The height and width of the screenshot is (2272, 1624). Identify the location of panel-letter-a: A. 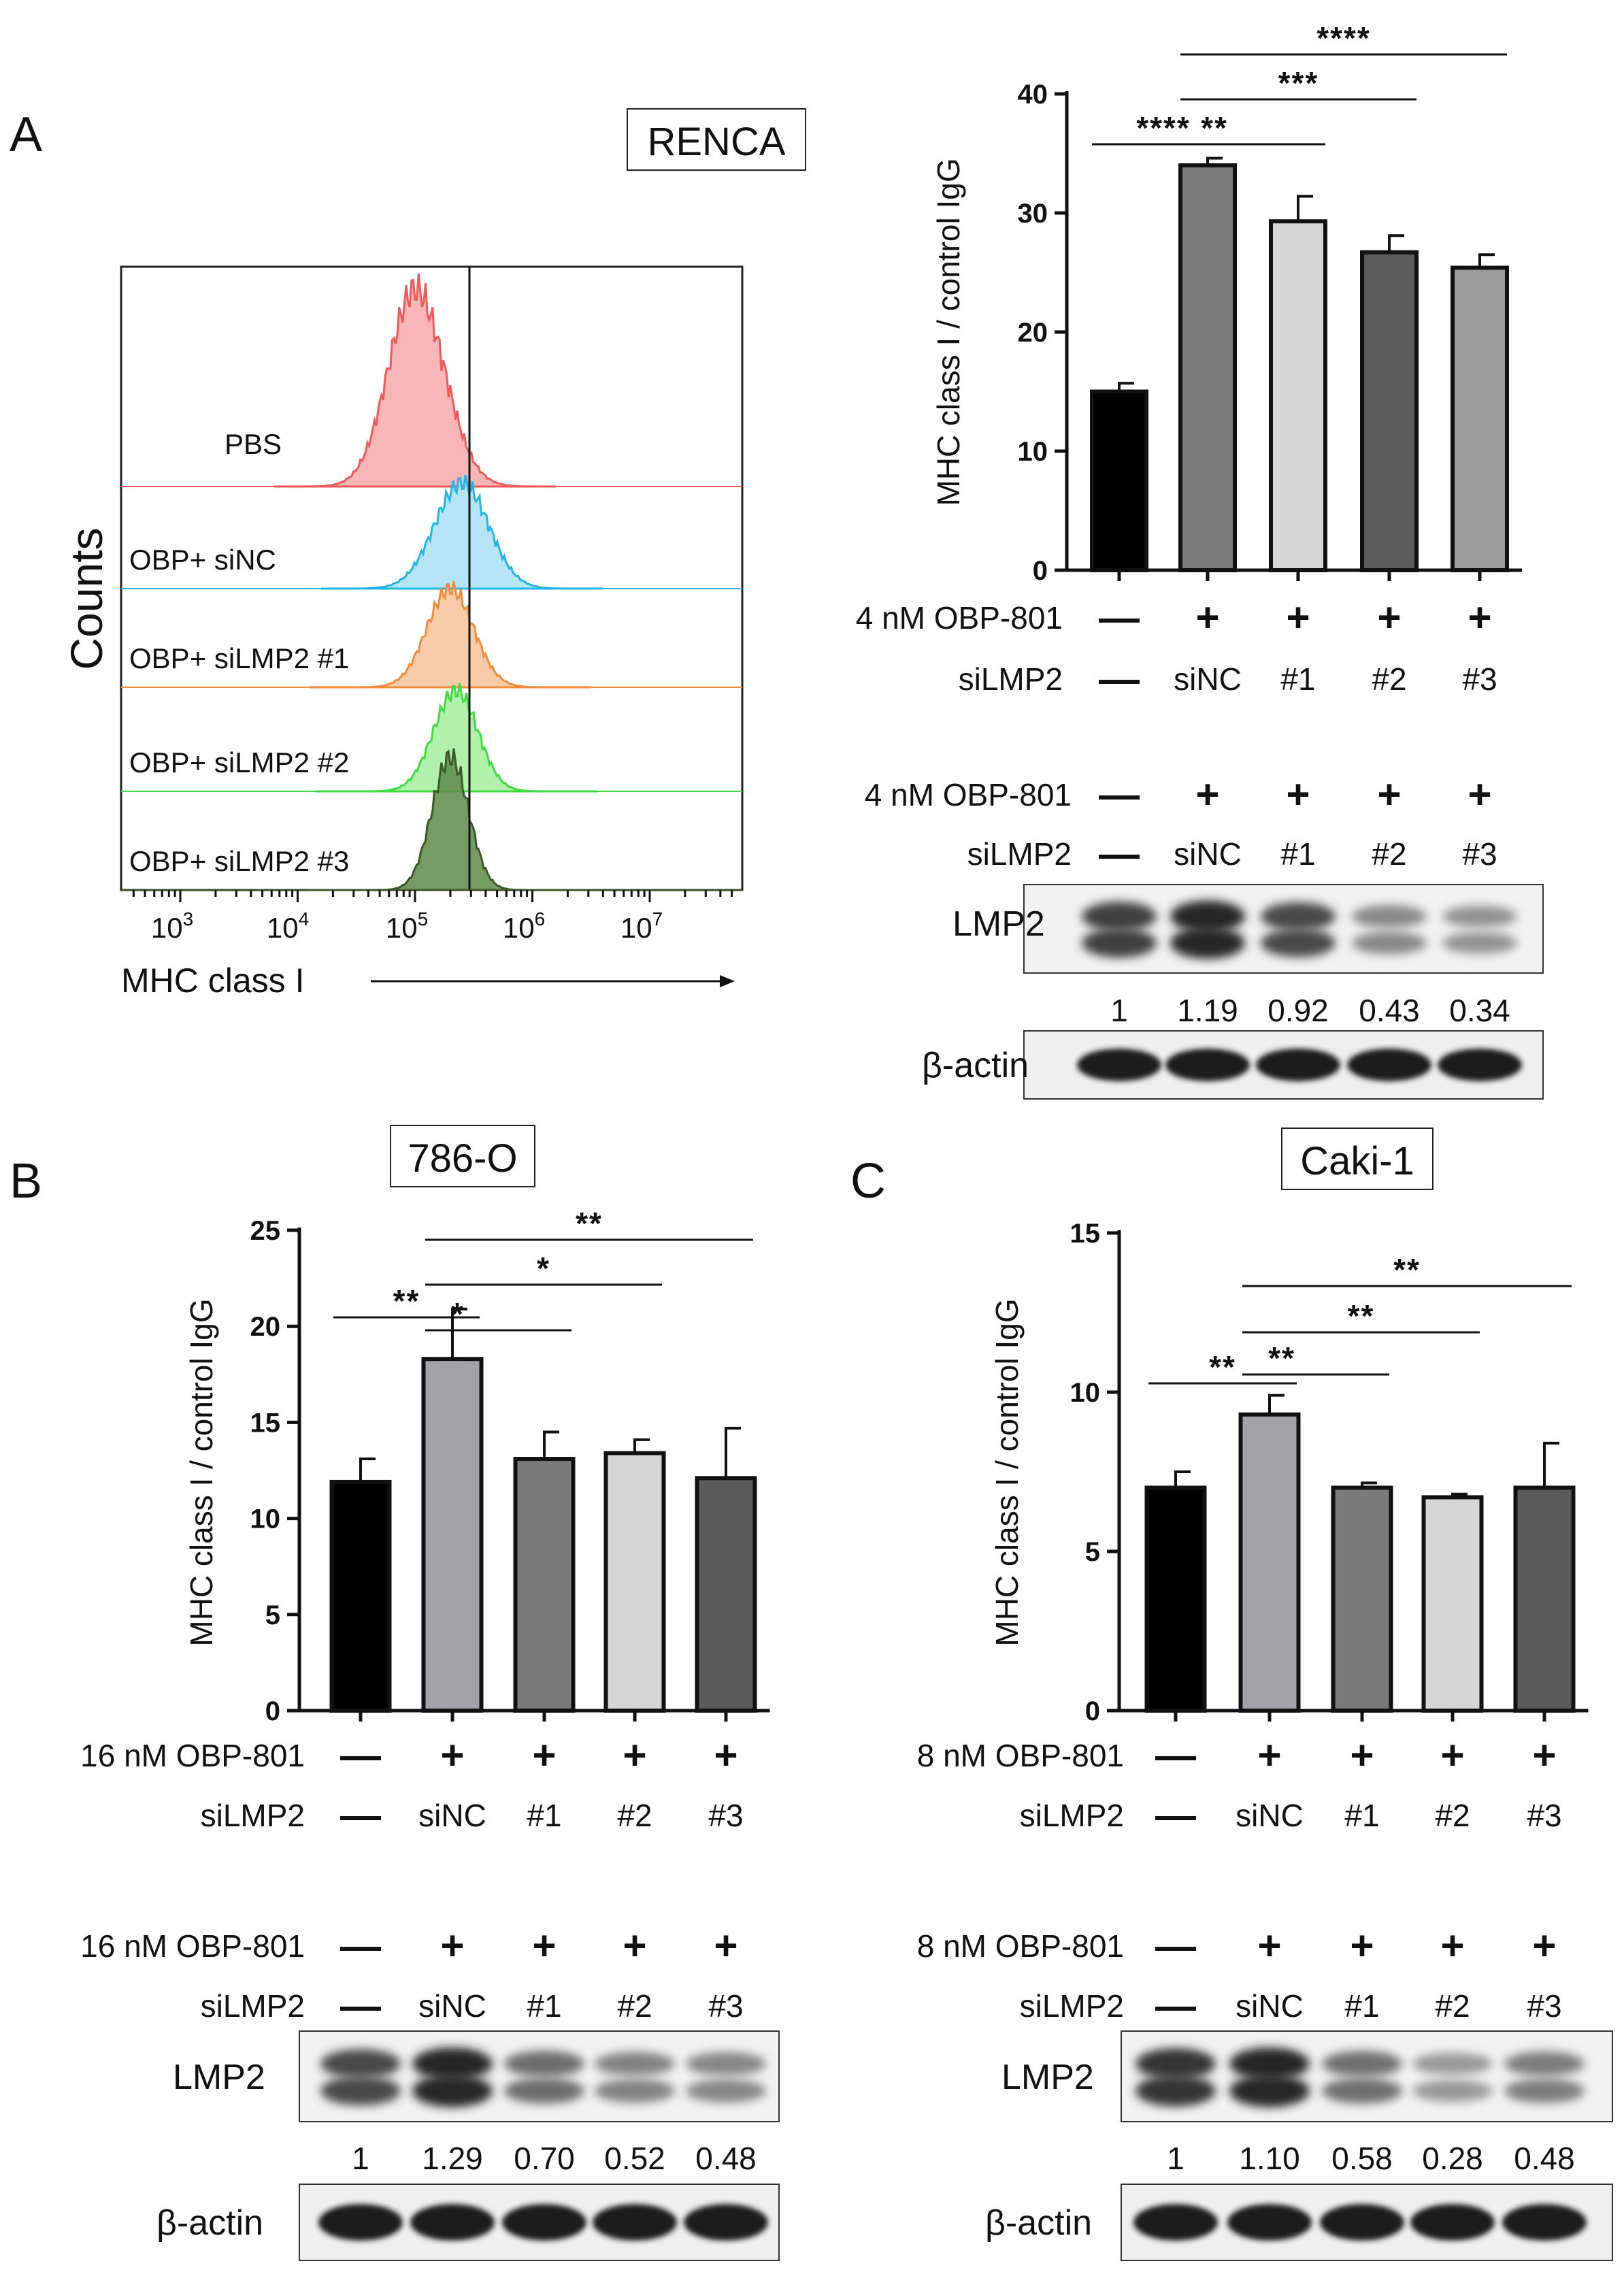
(26, 135).